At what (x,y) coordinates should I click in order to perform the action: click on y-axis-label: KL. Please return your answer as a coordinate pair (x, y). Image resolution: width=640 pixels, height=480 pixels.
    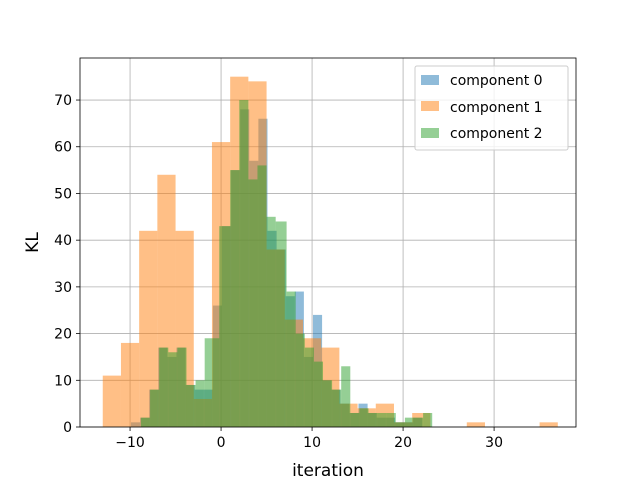
    Looking at the image, I should click on (33, 242).